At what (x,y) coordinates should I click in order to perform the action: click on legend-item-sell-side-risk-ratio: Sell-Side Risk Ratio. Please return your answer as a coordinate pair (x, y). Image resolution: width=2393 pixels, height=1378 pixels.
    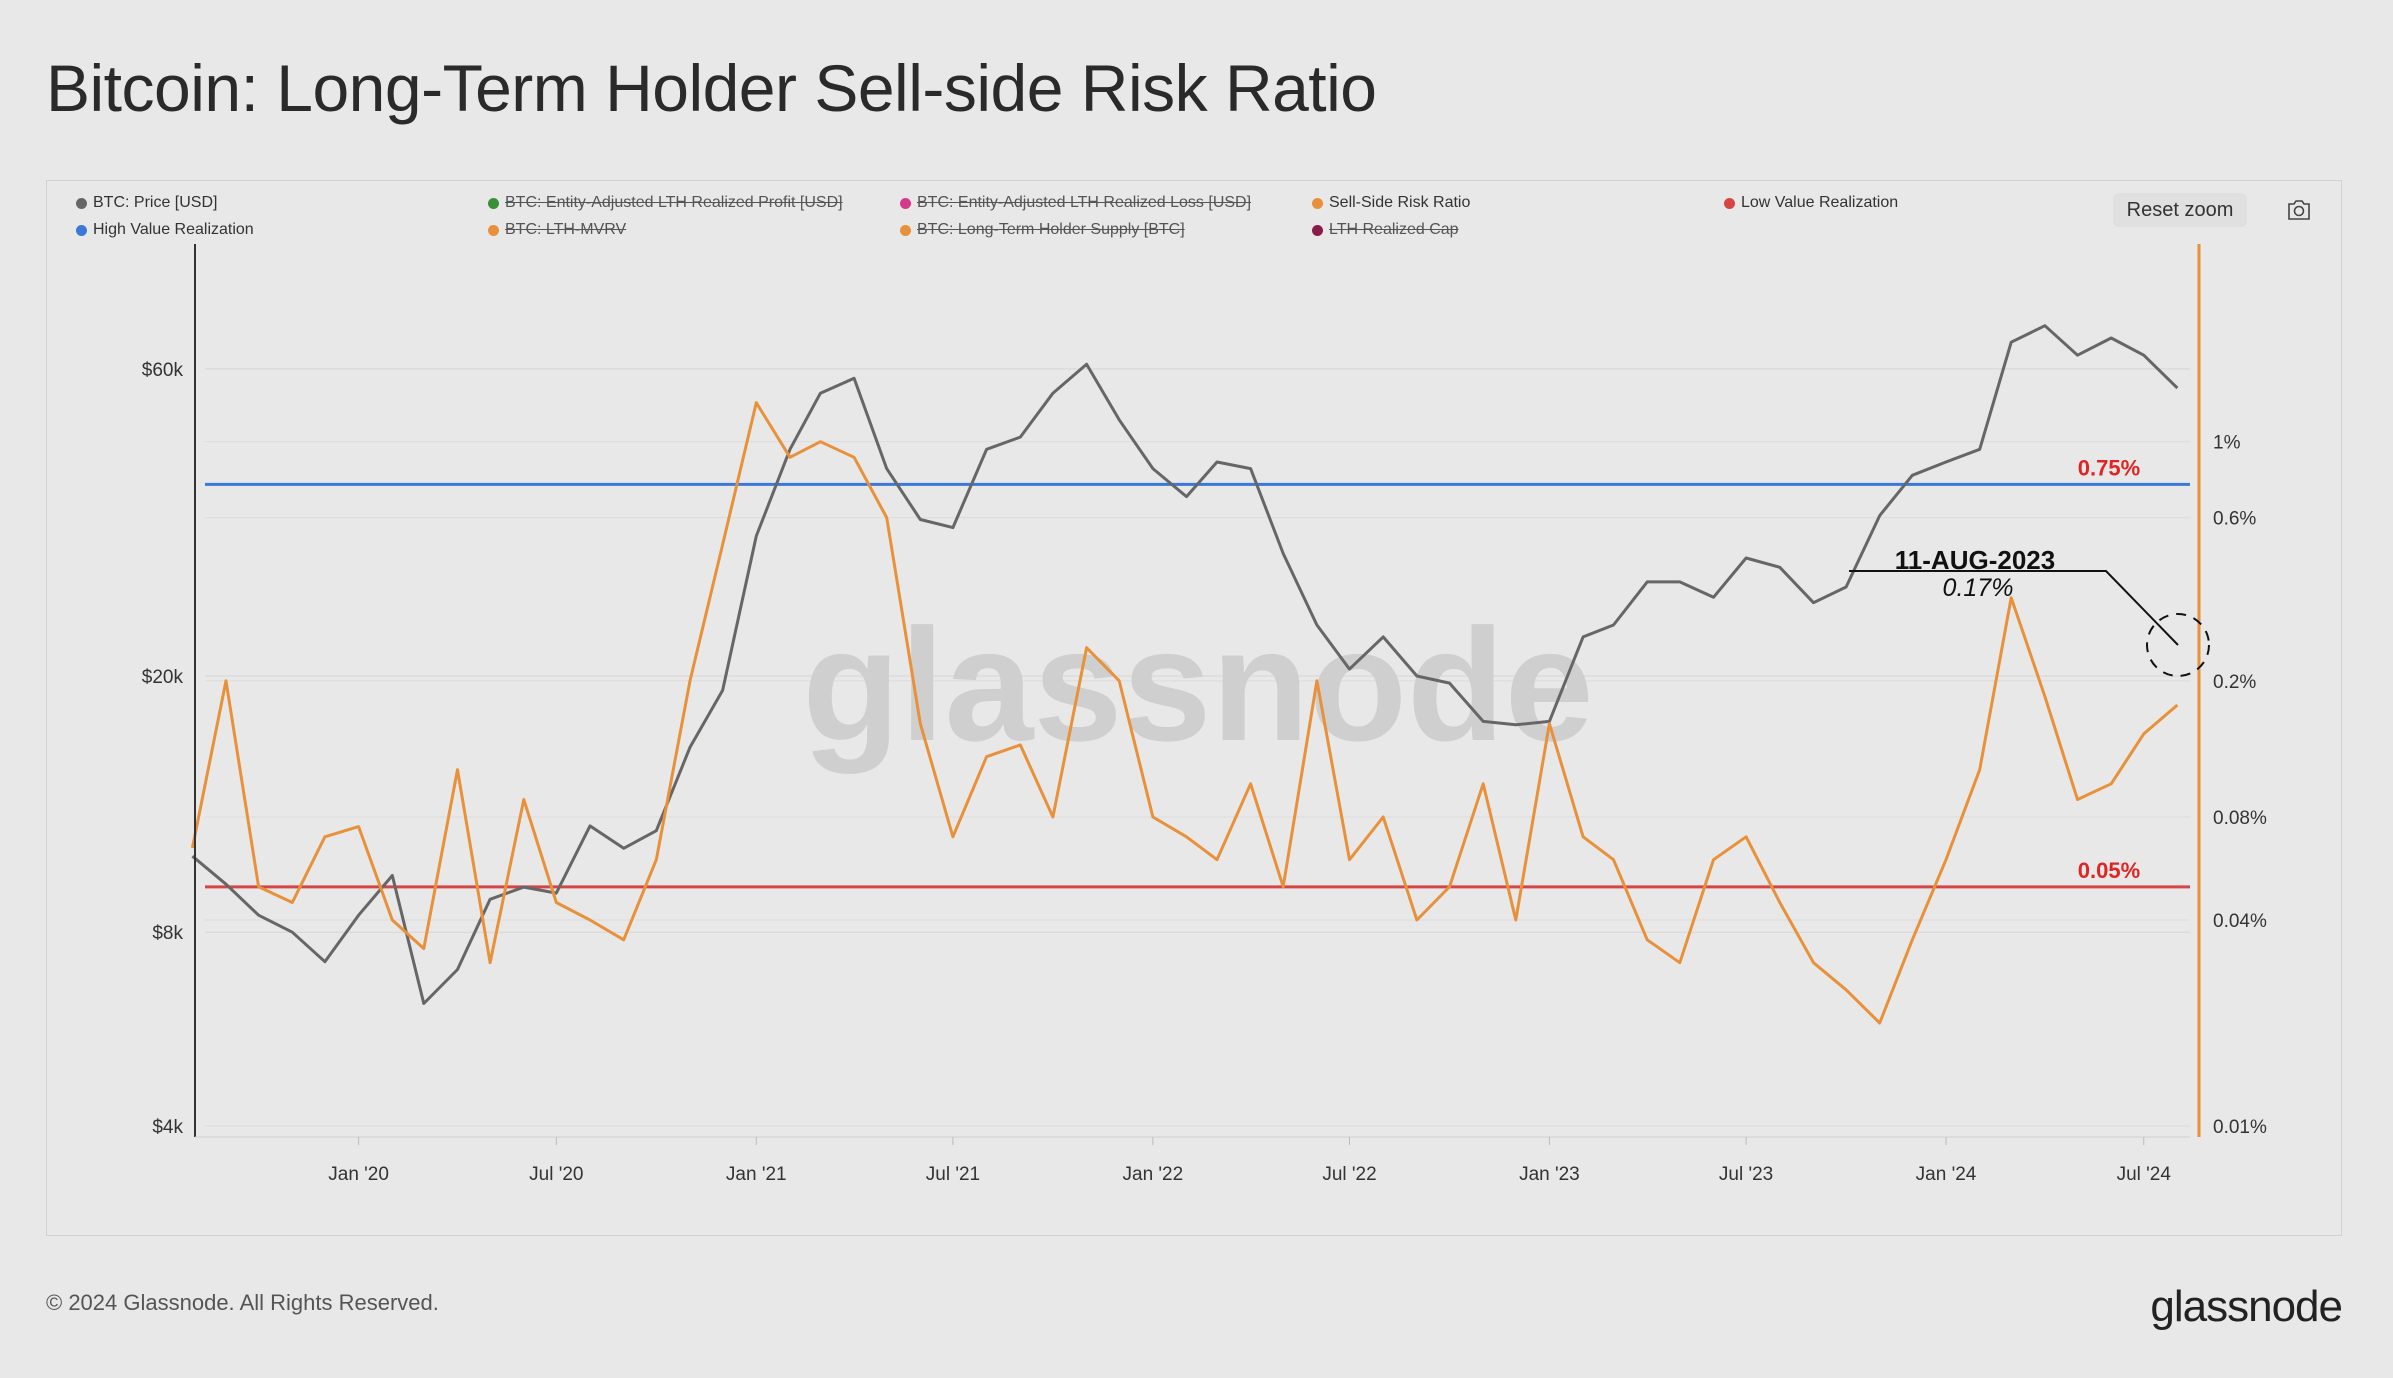
    Looking at the image, I should click on (1391, 203).